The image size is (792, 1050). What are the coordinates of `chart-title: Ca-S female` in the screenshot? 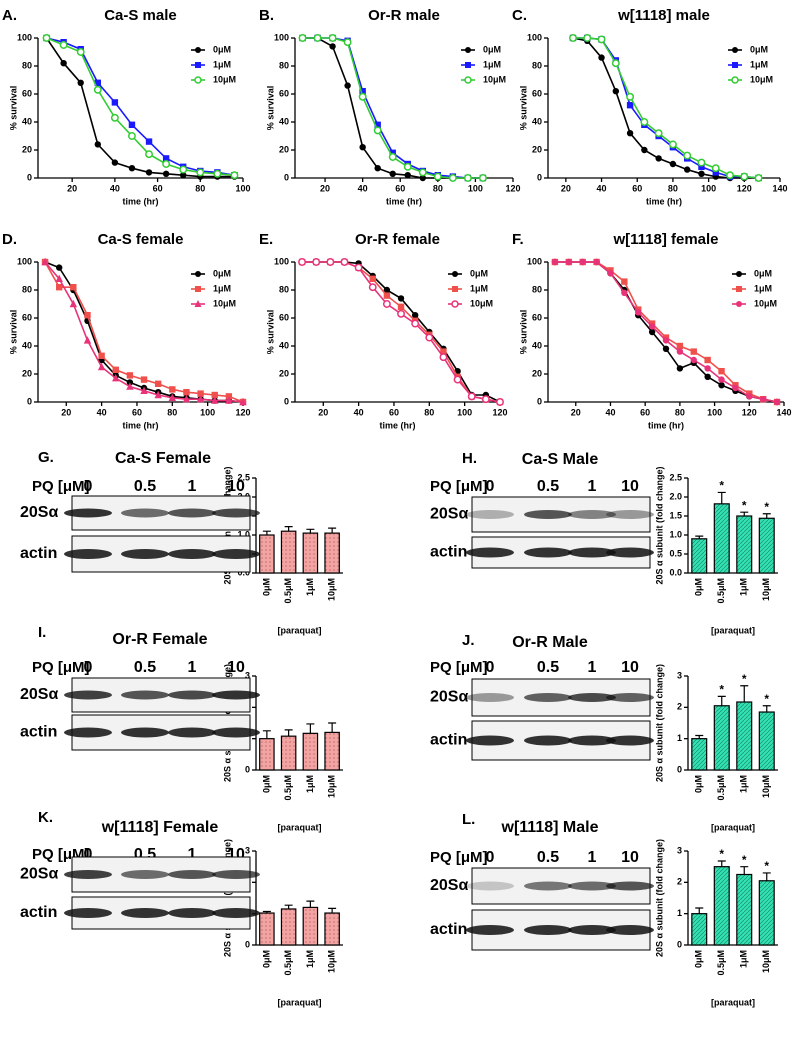 It's located at (141, 239).